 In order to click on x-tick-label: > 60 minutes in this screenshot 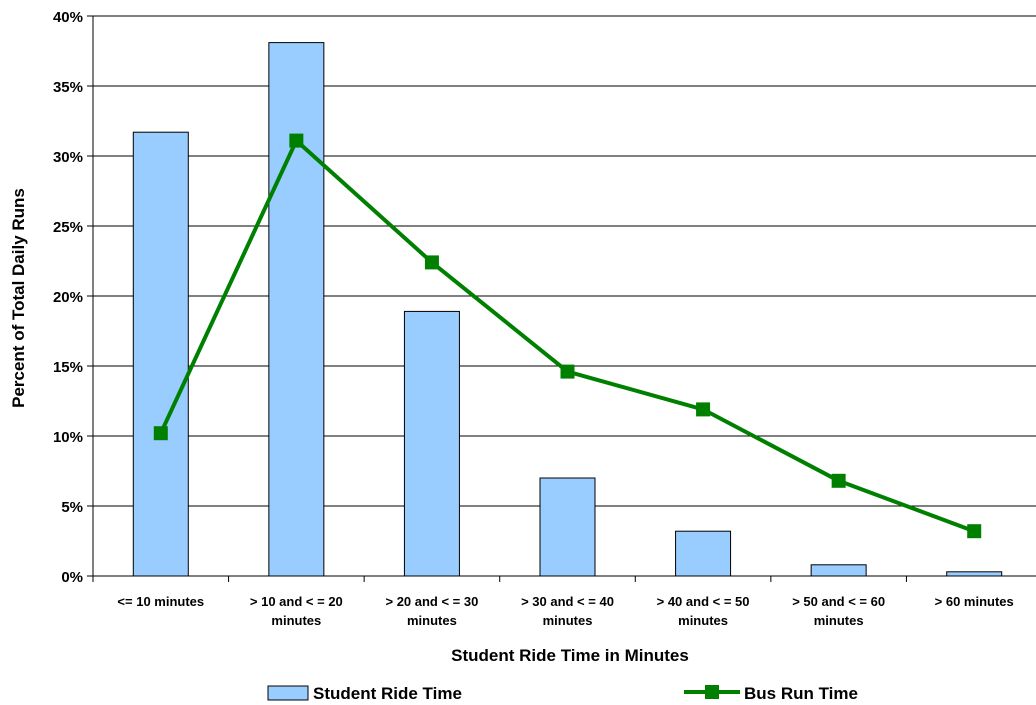, I will do `click(974, 601)`.